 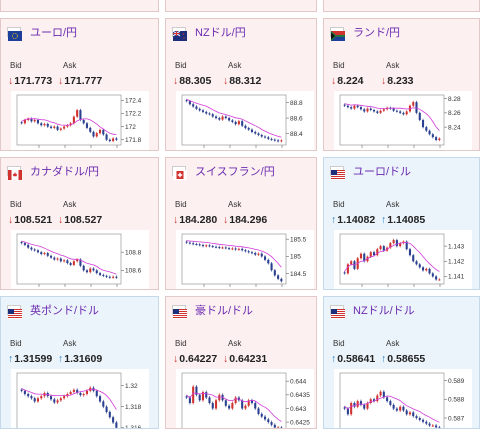 I want to click on pair-name-link: ユーロ/円, so click(x=54, y=33).